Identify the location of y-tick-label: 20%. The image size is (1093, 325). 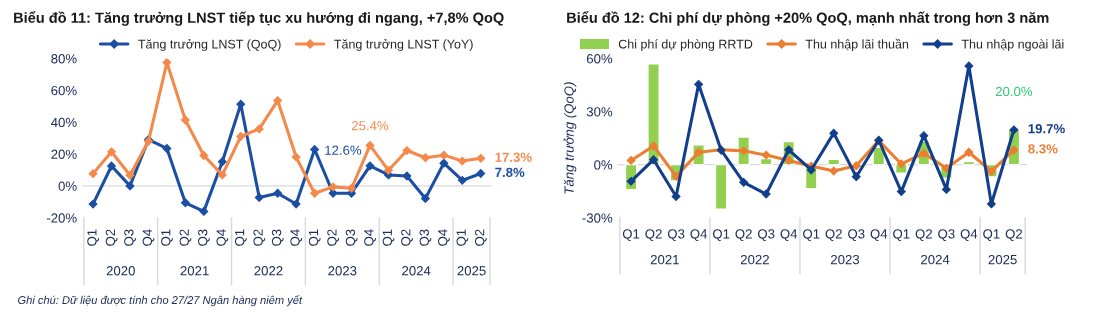
(64, 154).